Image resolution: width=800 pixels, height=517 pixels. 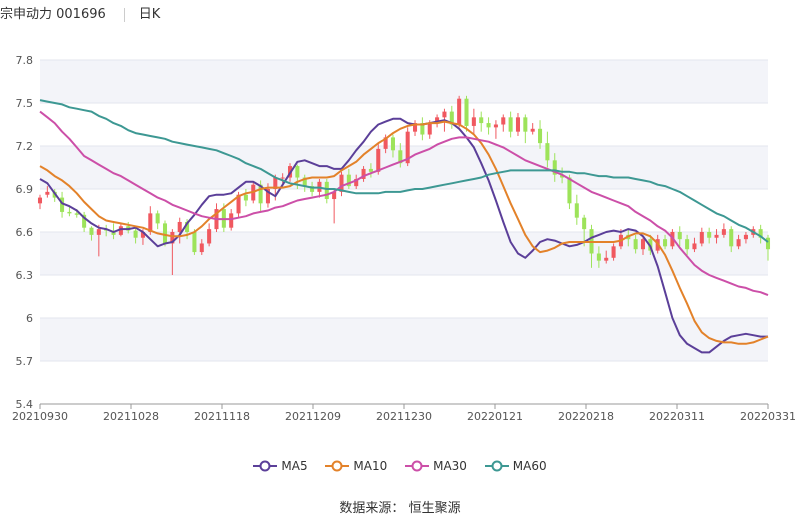 I want to click on y-tick-label: 5.4, so click(x=25, y=404).